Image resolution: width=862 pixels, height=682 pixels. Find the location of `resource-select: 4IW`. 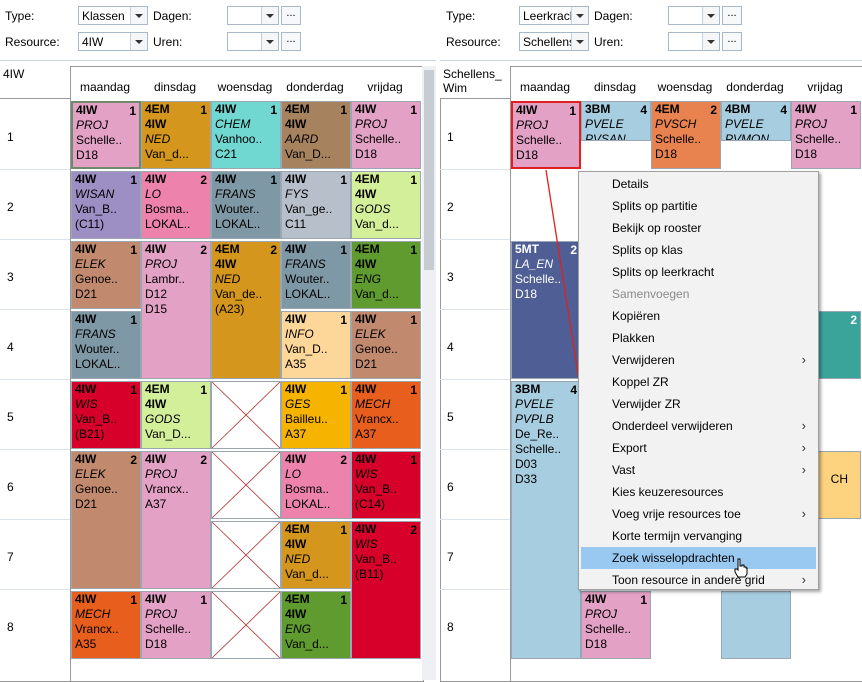

resource-select: 4IW is located at coordinates (113, 41).